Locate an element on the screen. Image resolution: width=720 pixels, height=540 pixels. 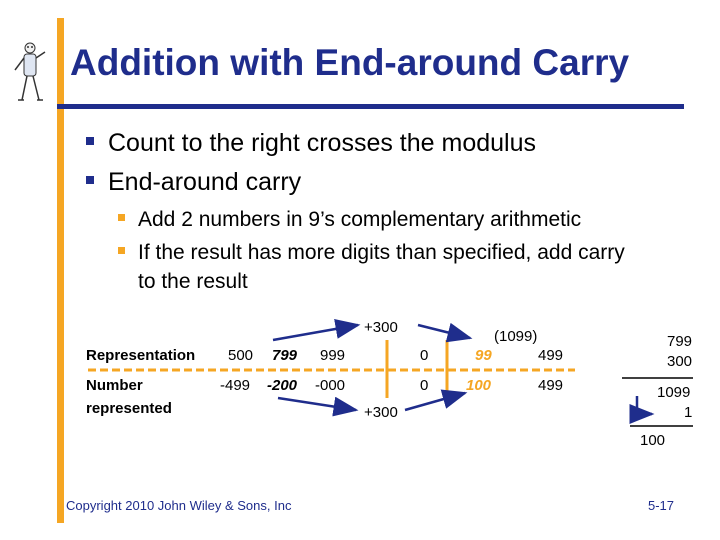
calc-result: 100 is located at coordinates (653, 440).